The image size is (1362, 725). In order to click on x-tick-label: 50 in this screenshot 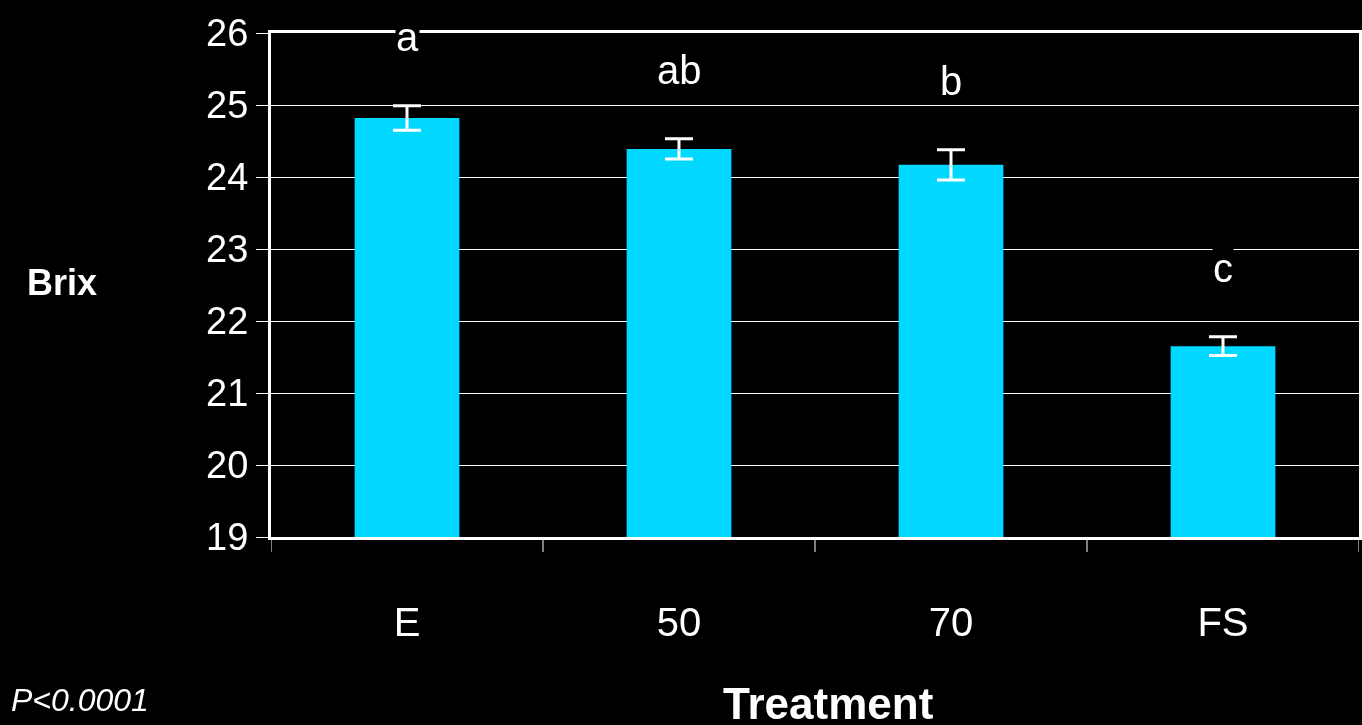, I will do `click(679, 622)`.